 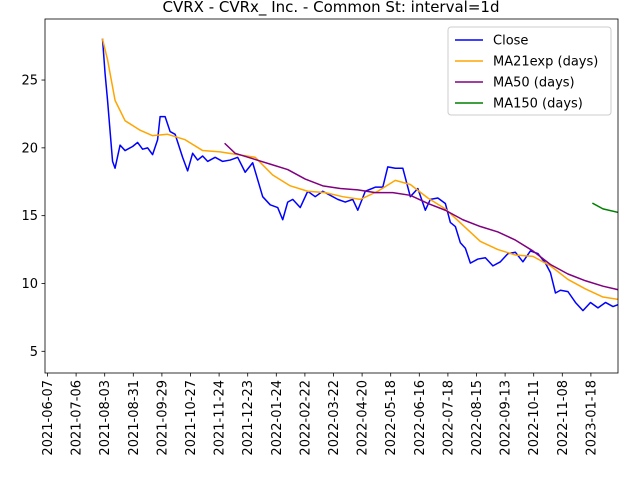 What do you see at coordinates (604, 208) in the screenshot?
I see `series-line-ma150-days` at bounding box center [604, 208].